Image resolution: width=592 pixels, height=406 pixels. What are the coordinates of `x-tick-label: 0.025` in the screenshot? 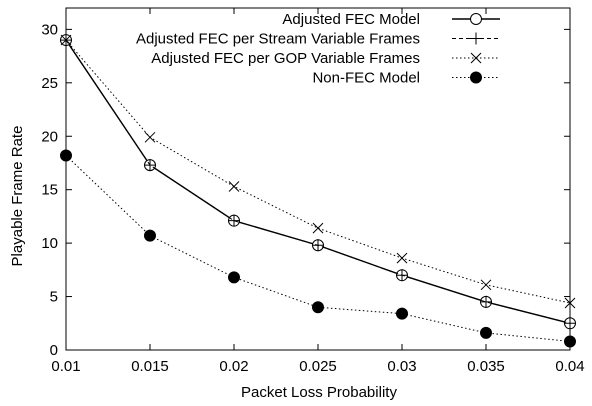 It's located at (318, 366).